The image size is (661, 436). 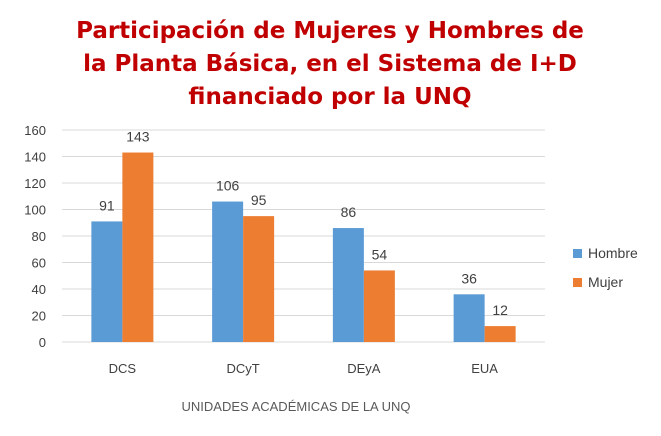 I want to click on data-label: 106, so click(x=228, y=186).